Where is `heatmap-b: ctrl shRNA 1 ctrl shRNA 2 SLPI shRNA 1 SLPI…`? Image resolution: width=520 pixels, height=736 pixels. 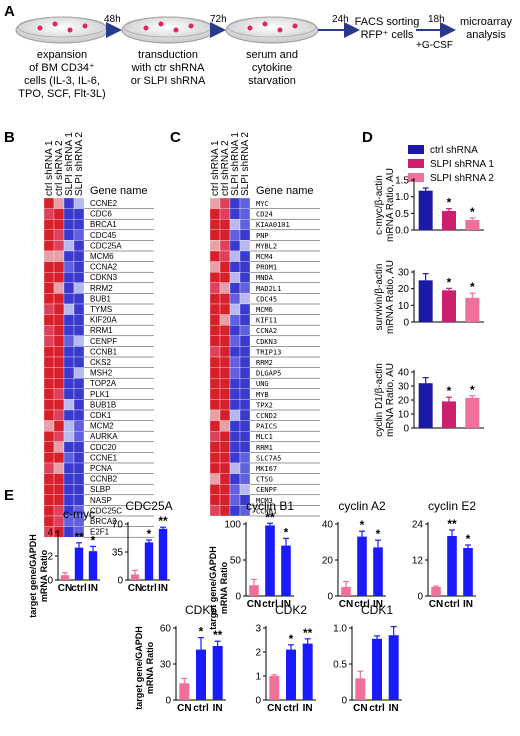
heatmap-b: ctrl shRNA 1 ctrl shRNA 2 SLPI shRNA 1 SLPI… is located at coordinates (98, 335).